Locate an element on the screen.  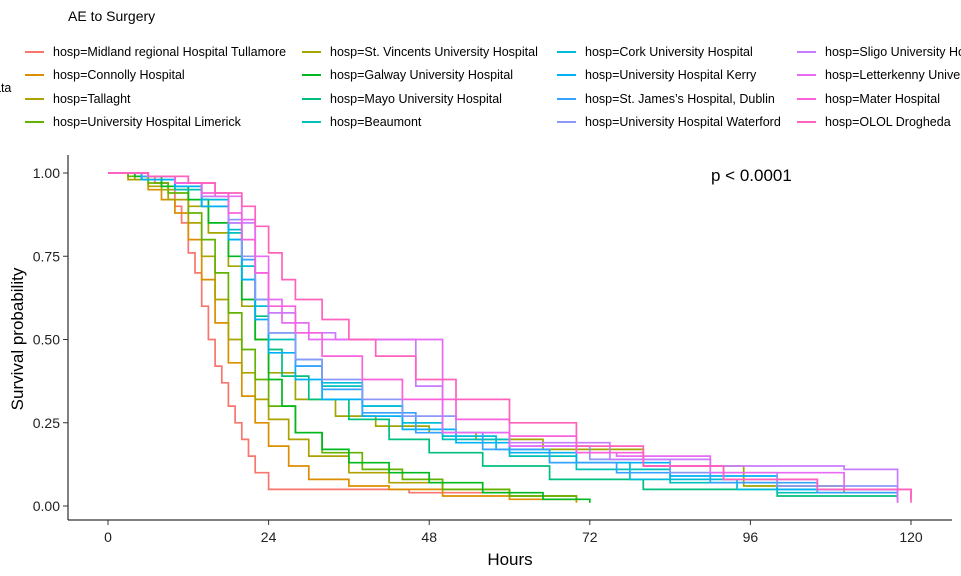
y-tick-label: 0.25 is located at coordinates (46, 423).